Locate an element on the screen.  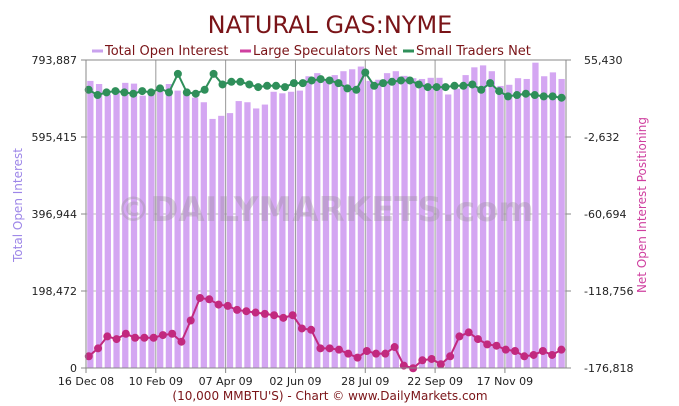
y-tick-left-label: 198,472 is located at coordinates (55, 291).